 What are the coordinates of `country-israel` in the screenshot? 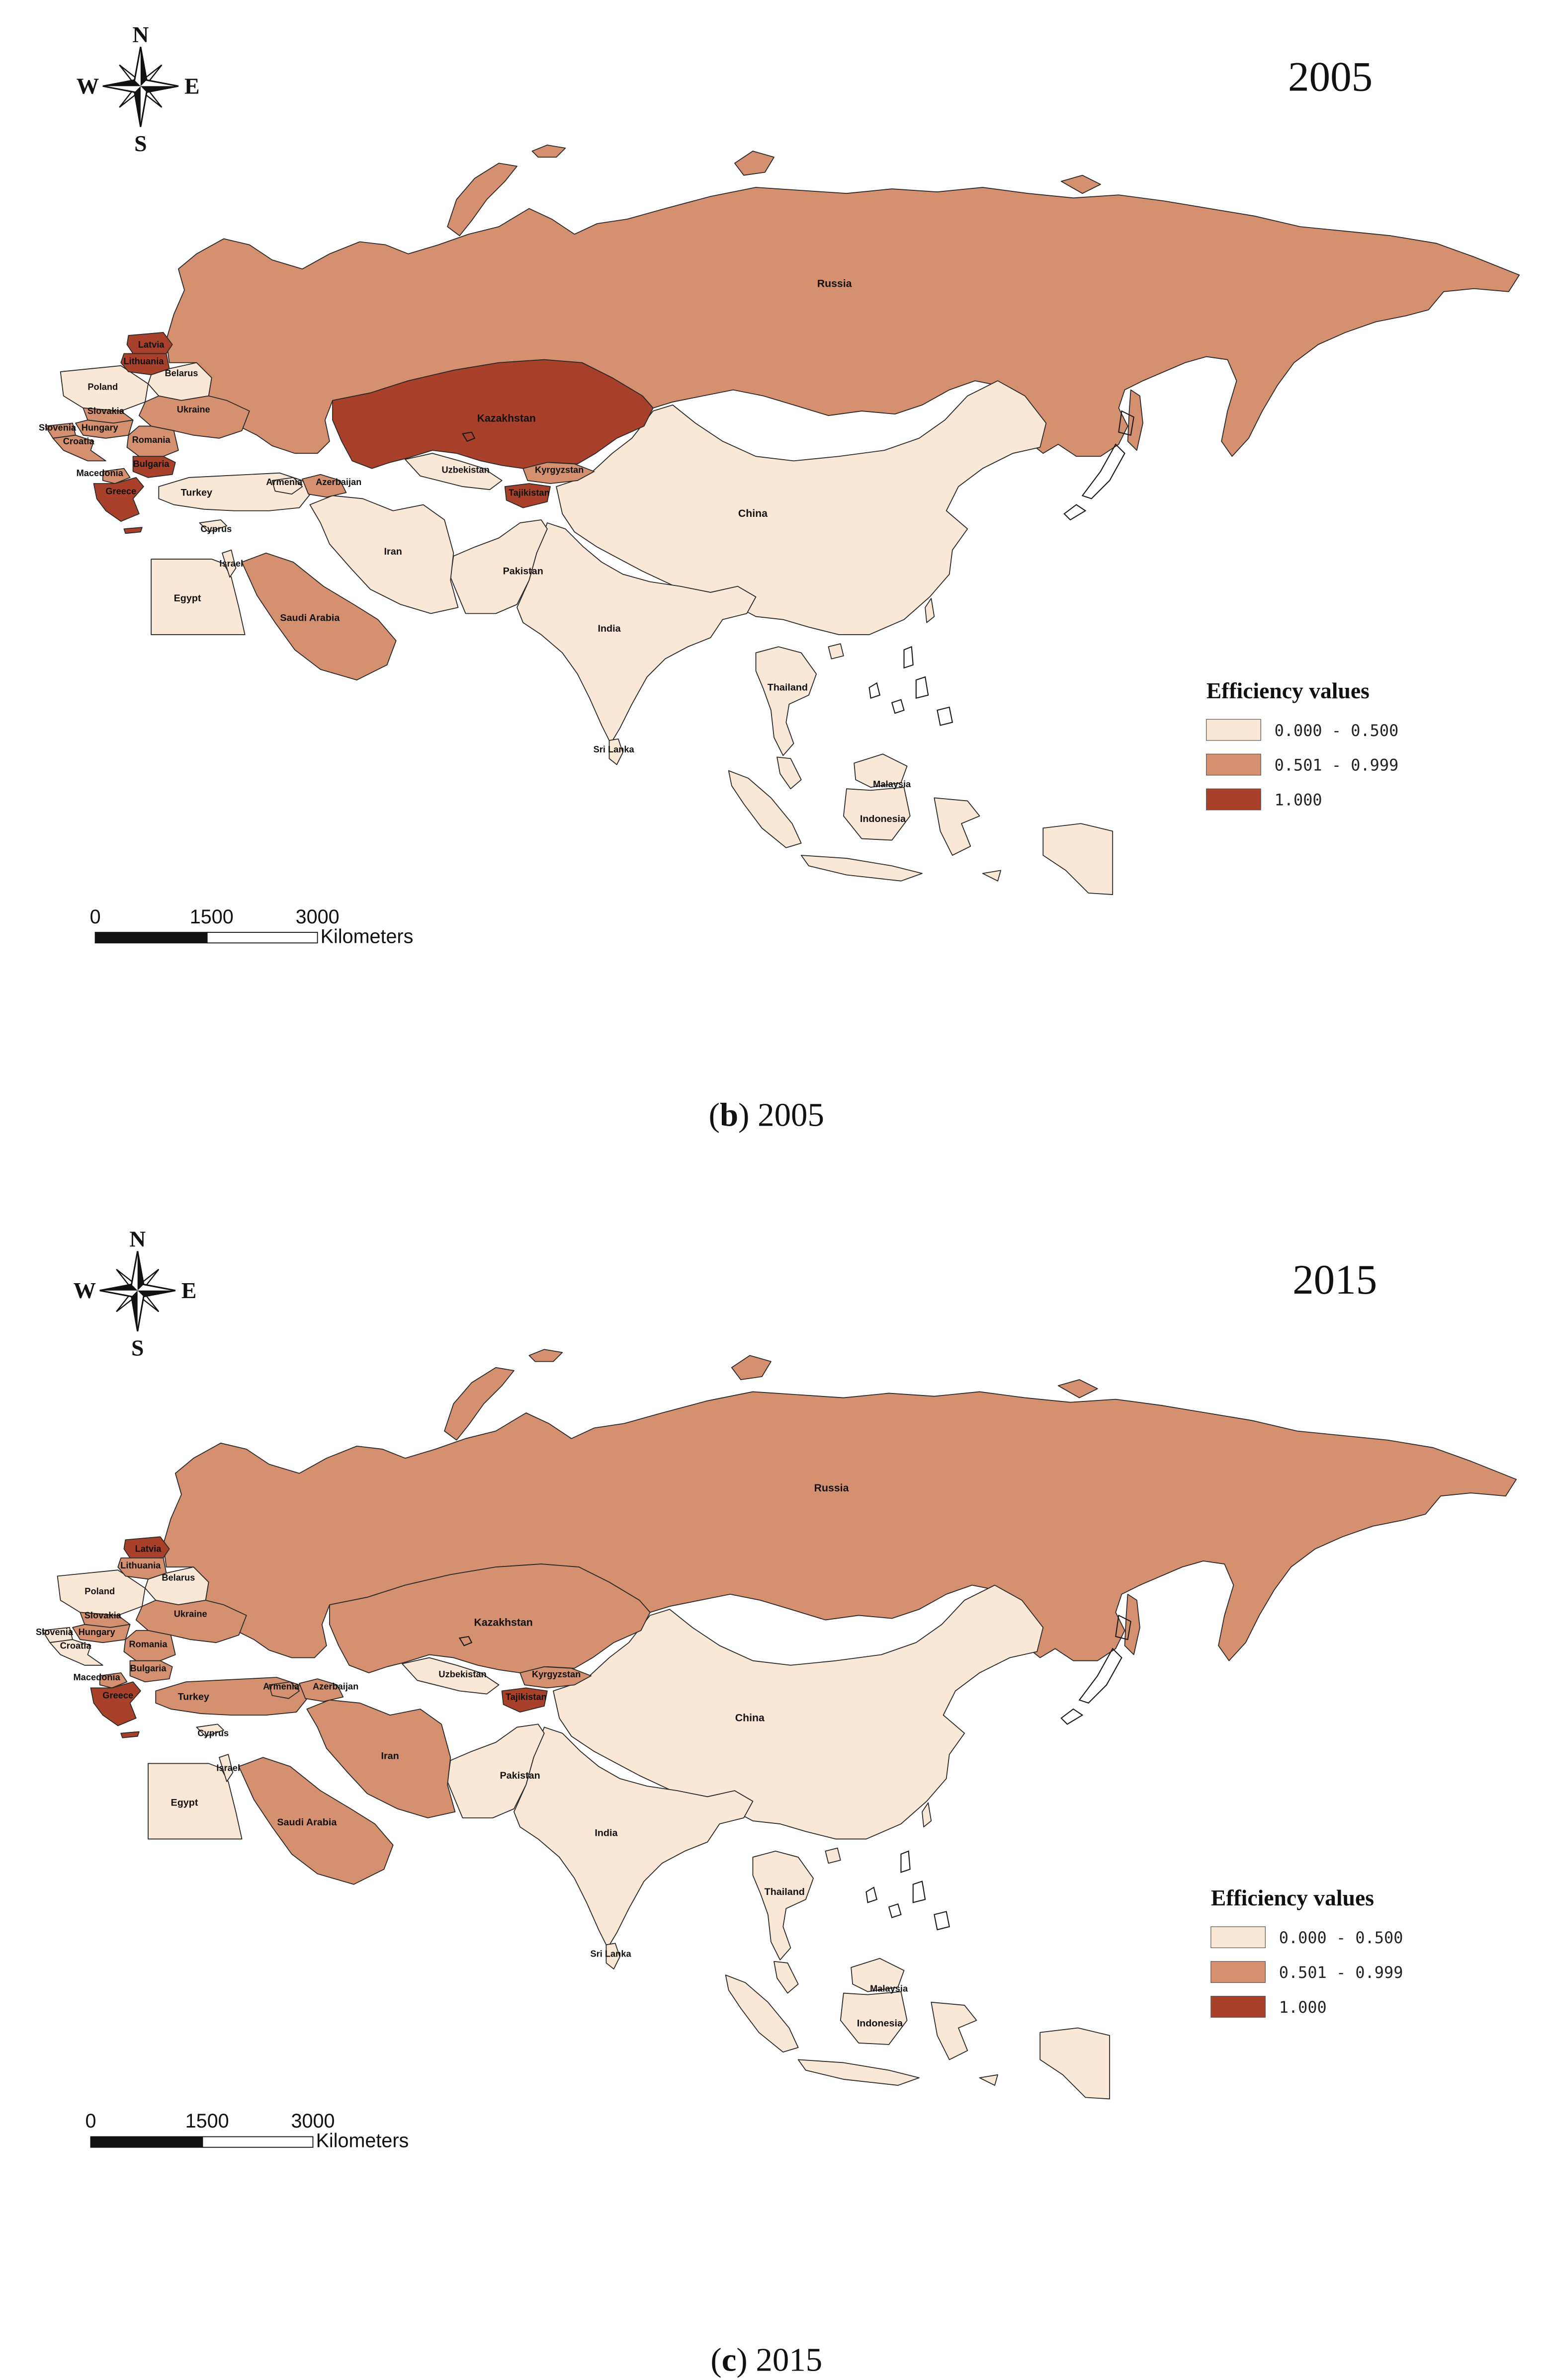 It's located at (229, 563).